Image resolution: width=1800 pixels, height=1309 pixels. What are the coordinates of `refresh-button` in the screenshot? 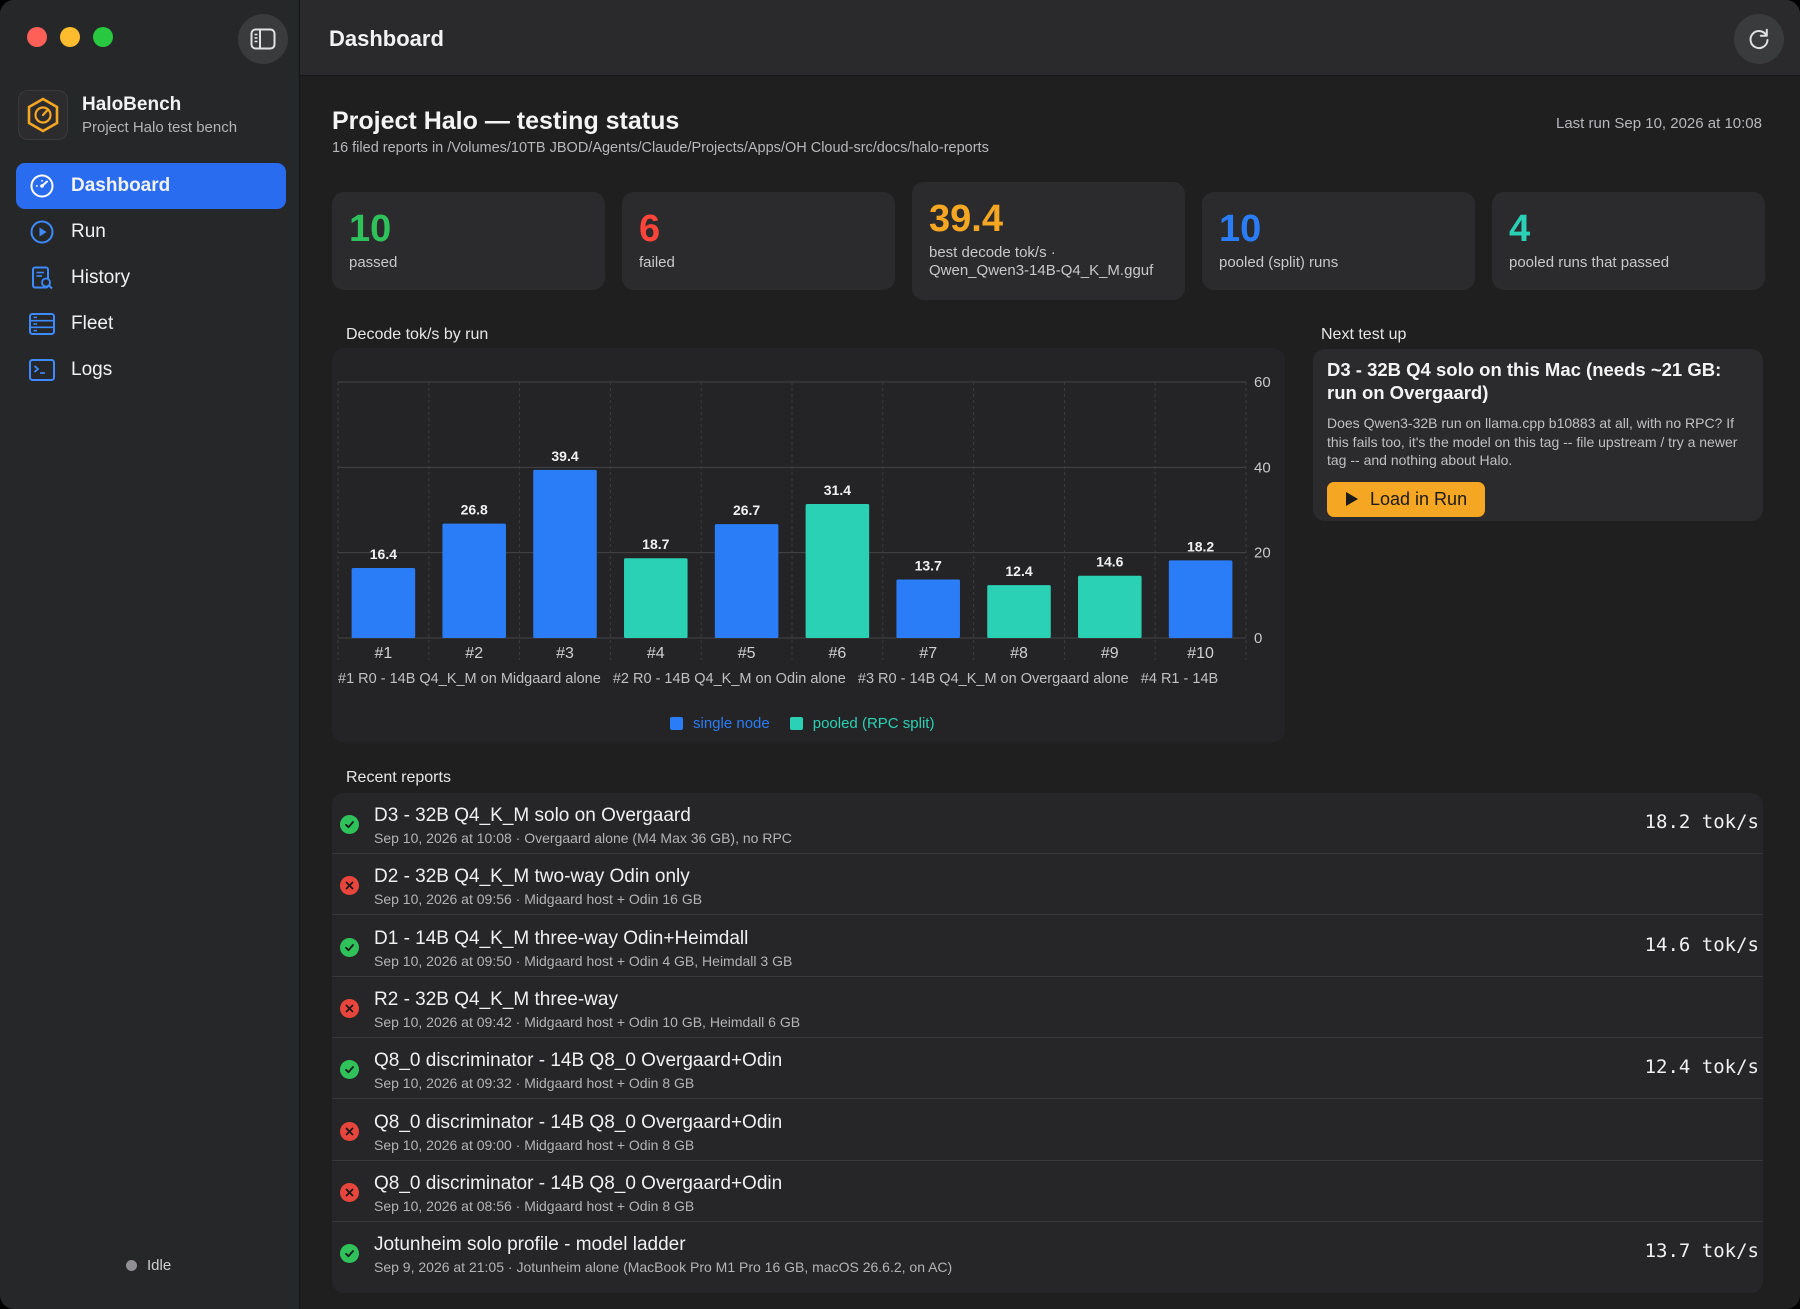 It's located at (1759, 39).